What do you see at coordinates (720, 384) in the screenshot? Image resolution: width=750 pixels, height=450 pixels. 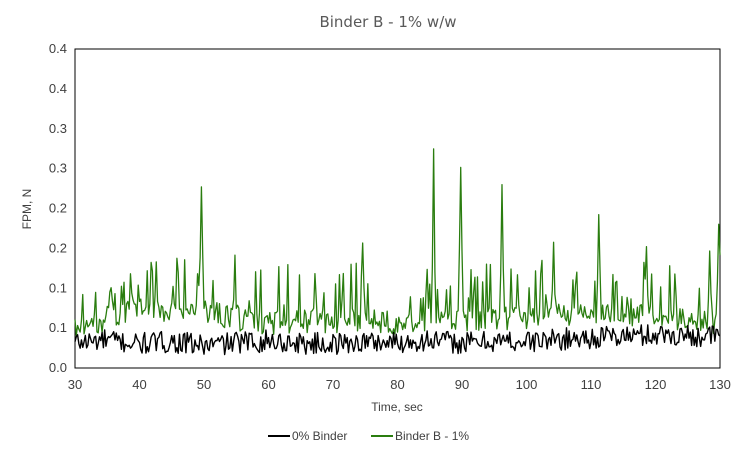 I see `x-tick-label: 130` at bounding box center [720, 384].